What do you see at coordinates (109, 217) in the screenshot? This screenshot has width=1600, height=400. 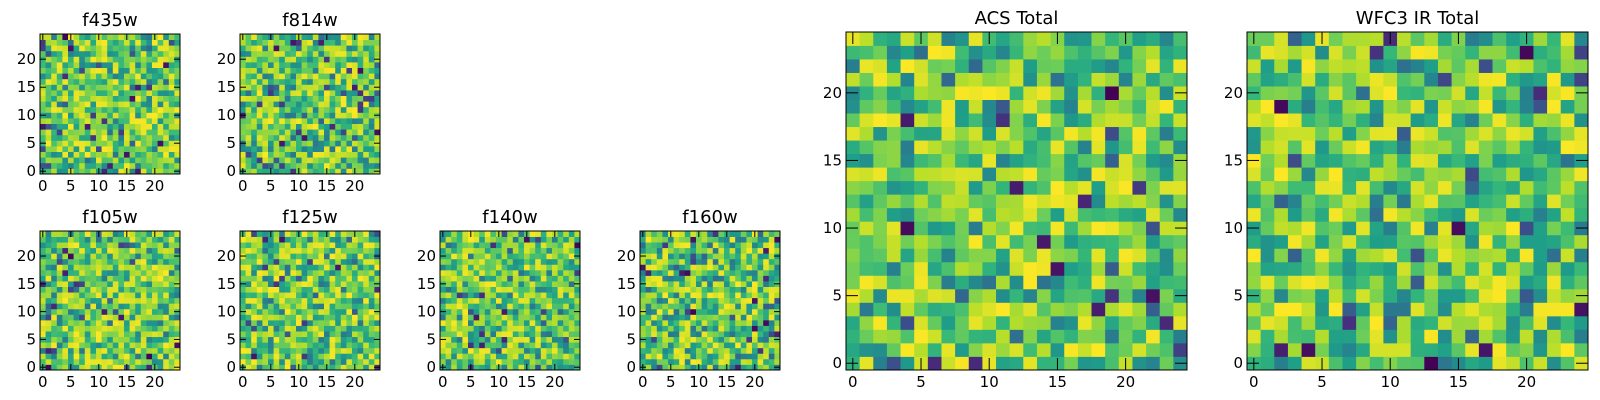 I see `panel-title: f105w` at bounding box center [109, 217].